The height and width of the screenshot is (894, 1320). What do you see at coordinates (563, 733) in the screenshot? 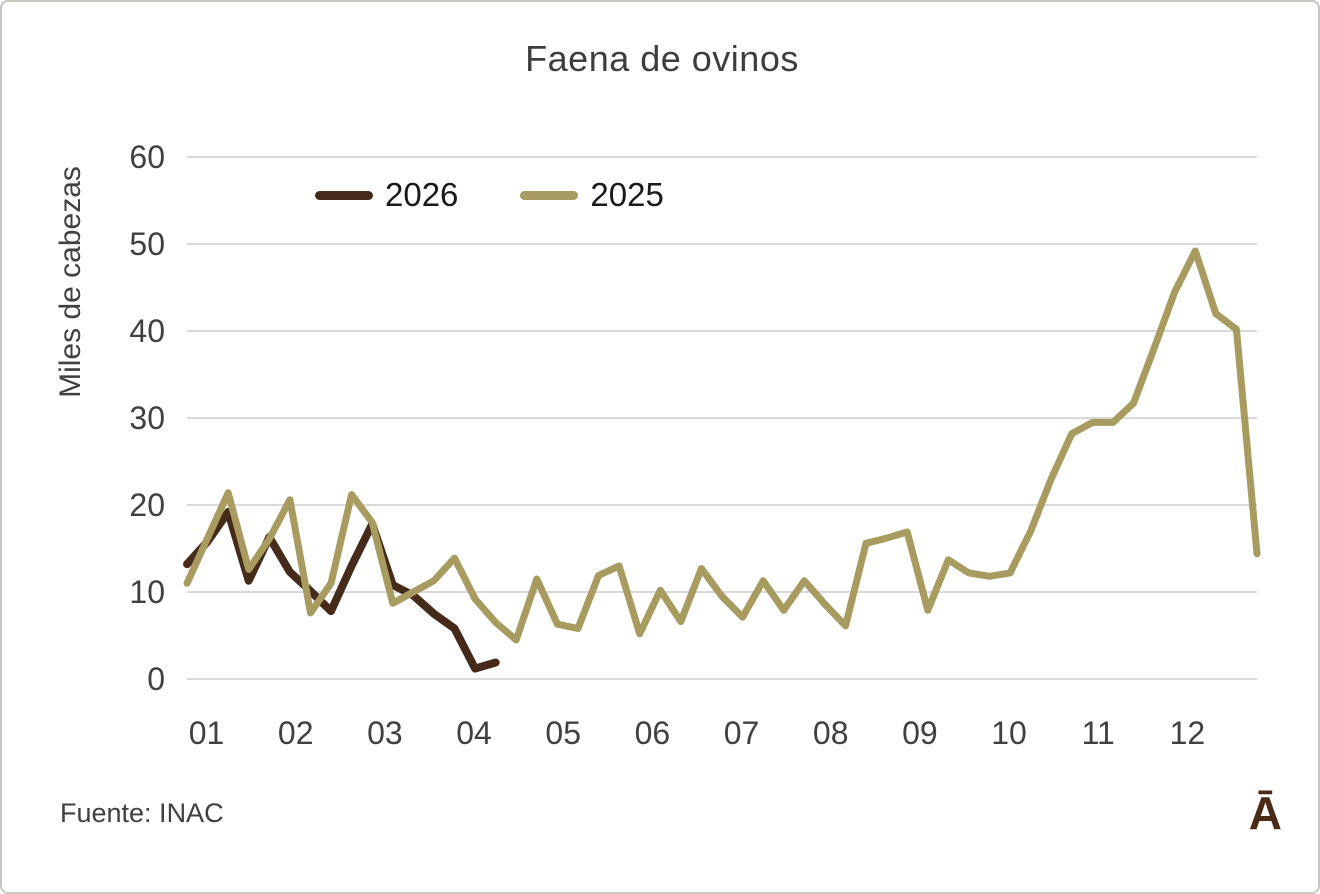
I see `svg-text: 05` at bounding box center [563, 733].